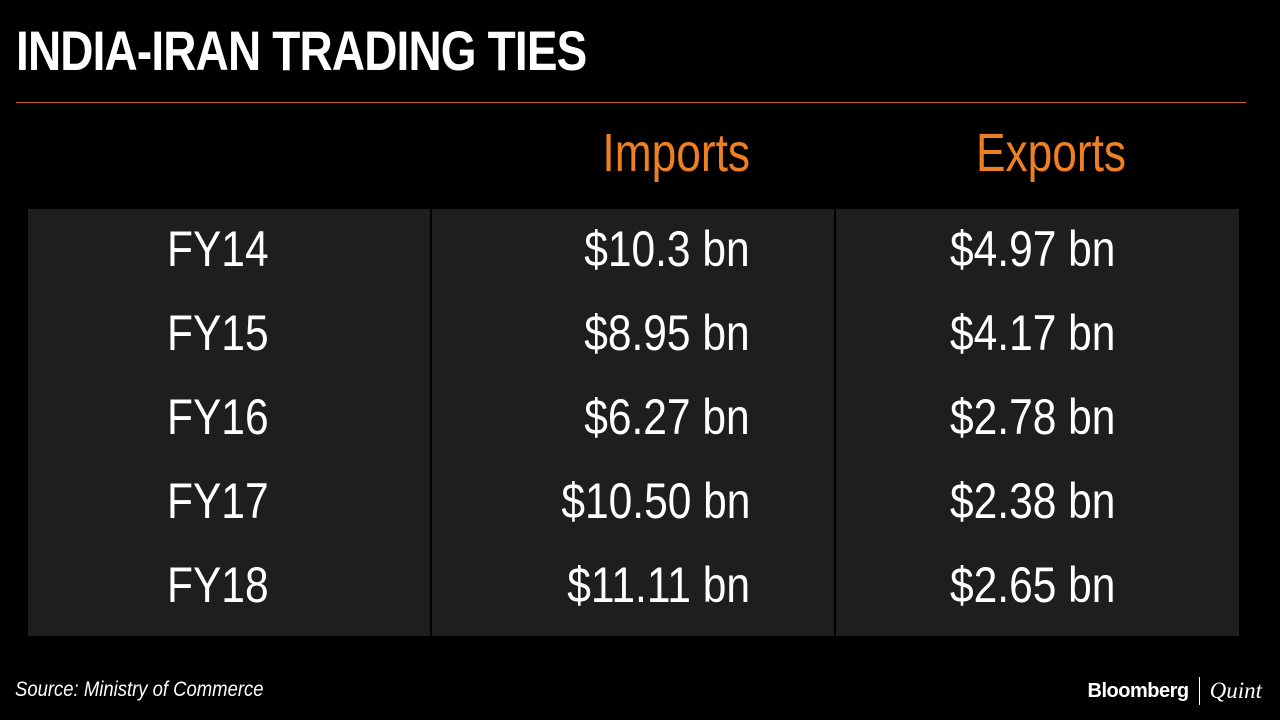 The height and width of the screenshot is (720, 1280). What do you see at coordinates (676, 153) in the screenshot?
I see `column-header-imports: Imports` at bounding box center [676, 153].